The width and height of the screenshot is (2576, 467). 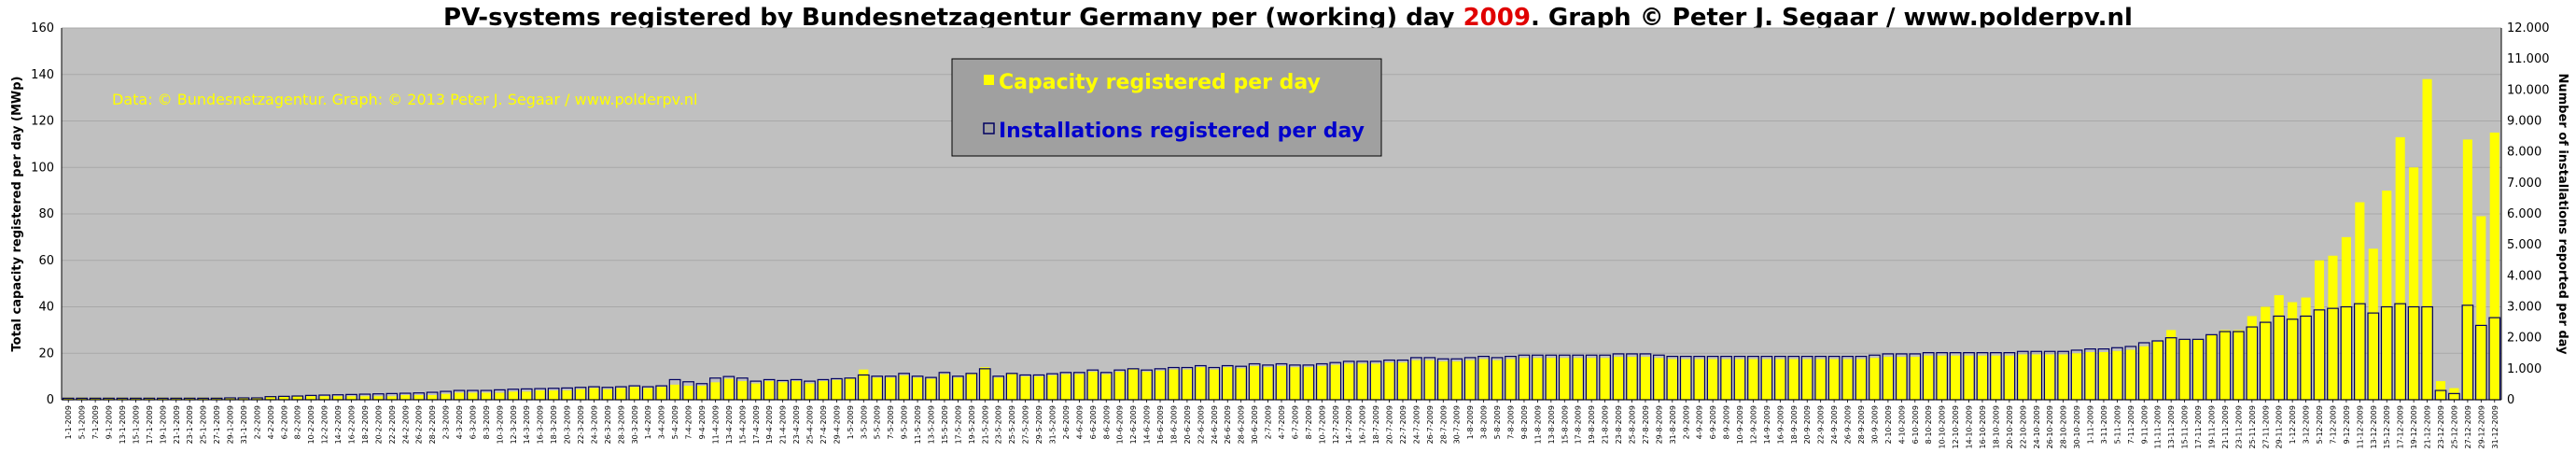 What do you see at coordinates (365, 425) in the screenshot?
I see `x-tick-label: 18-2-2009` at bounding box center [365, 425].